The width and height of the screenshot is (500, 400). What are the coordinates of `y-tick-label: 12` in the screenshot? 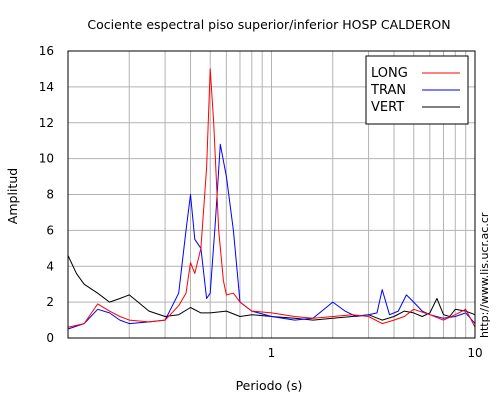 It's located at (46, 123).